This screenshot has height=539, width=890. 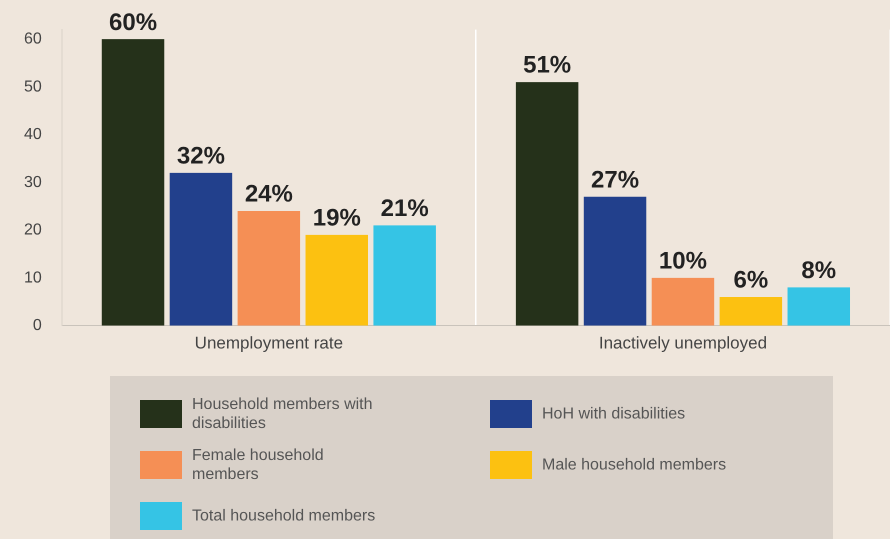 What do you see at coordinates (33, 277) in the screenshot?
I see `y-tick-label: 10` at bounding box center [33, 277].